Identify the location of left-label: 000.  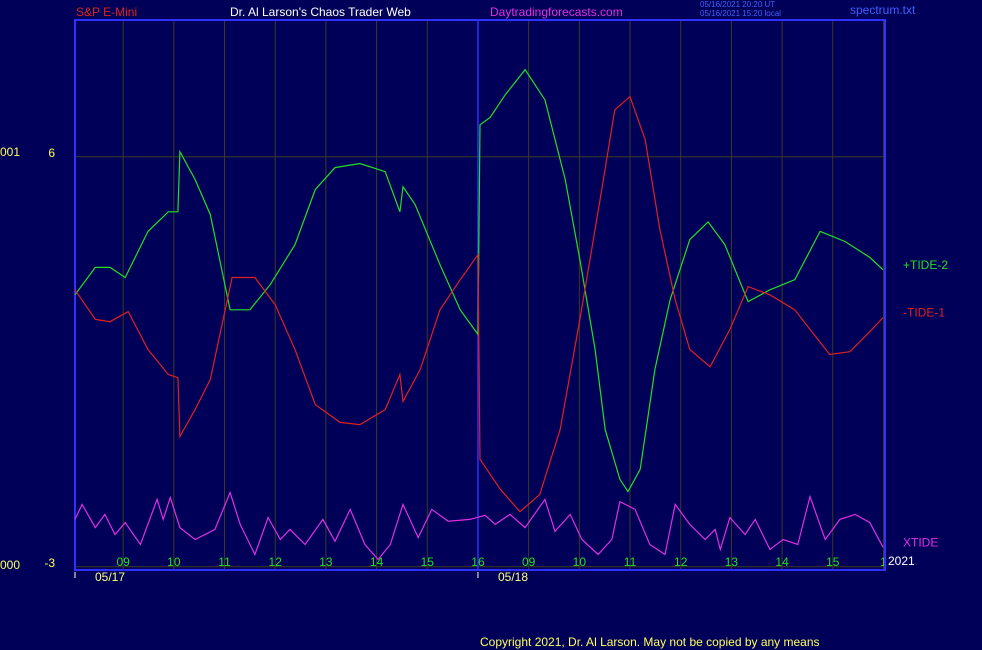
(10, 565).